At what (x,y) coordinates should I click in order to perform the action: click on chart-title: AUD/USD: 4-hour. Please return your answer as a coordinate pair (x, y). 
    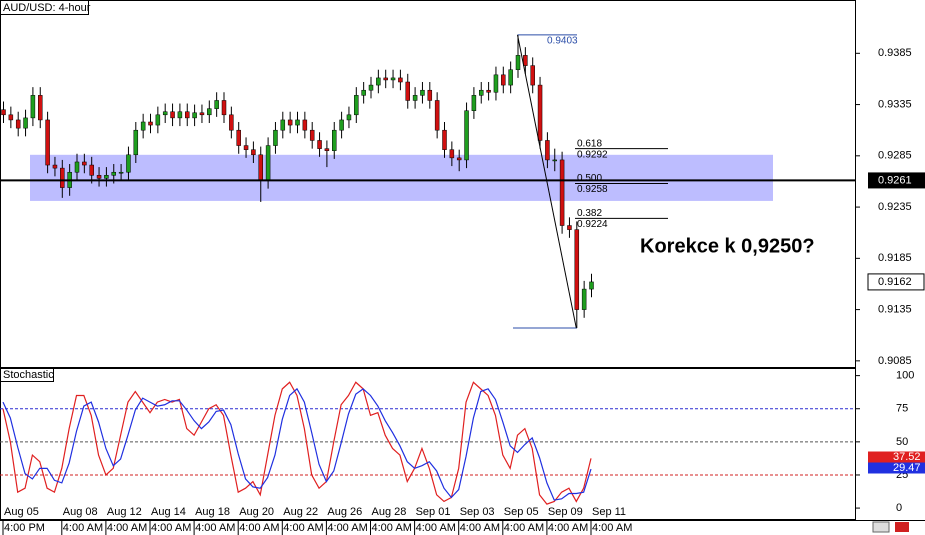
    Looking at the image, I should click on (47, 8).